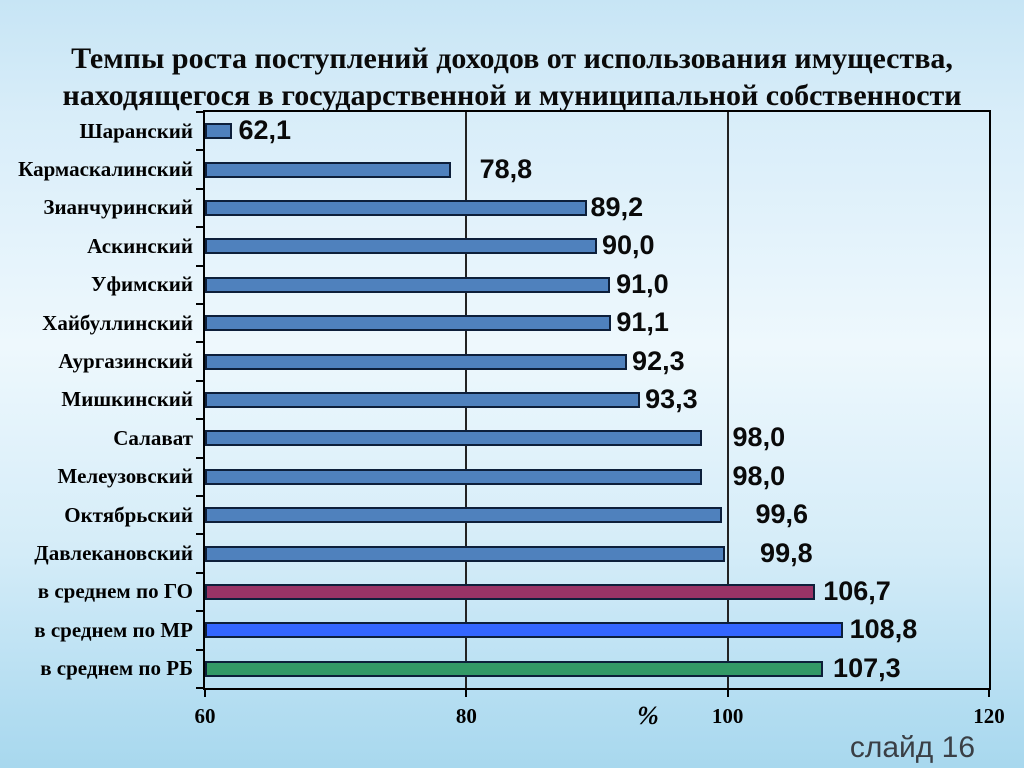  Describe the element at coordinates (786, 552) in the screenshot. I see `value-label: 99,8` at that location.